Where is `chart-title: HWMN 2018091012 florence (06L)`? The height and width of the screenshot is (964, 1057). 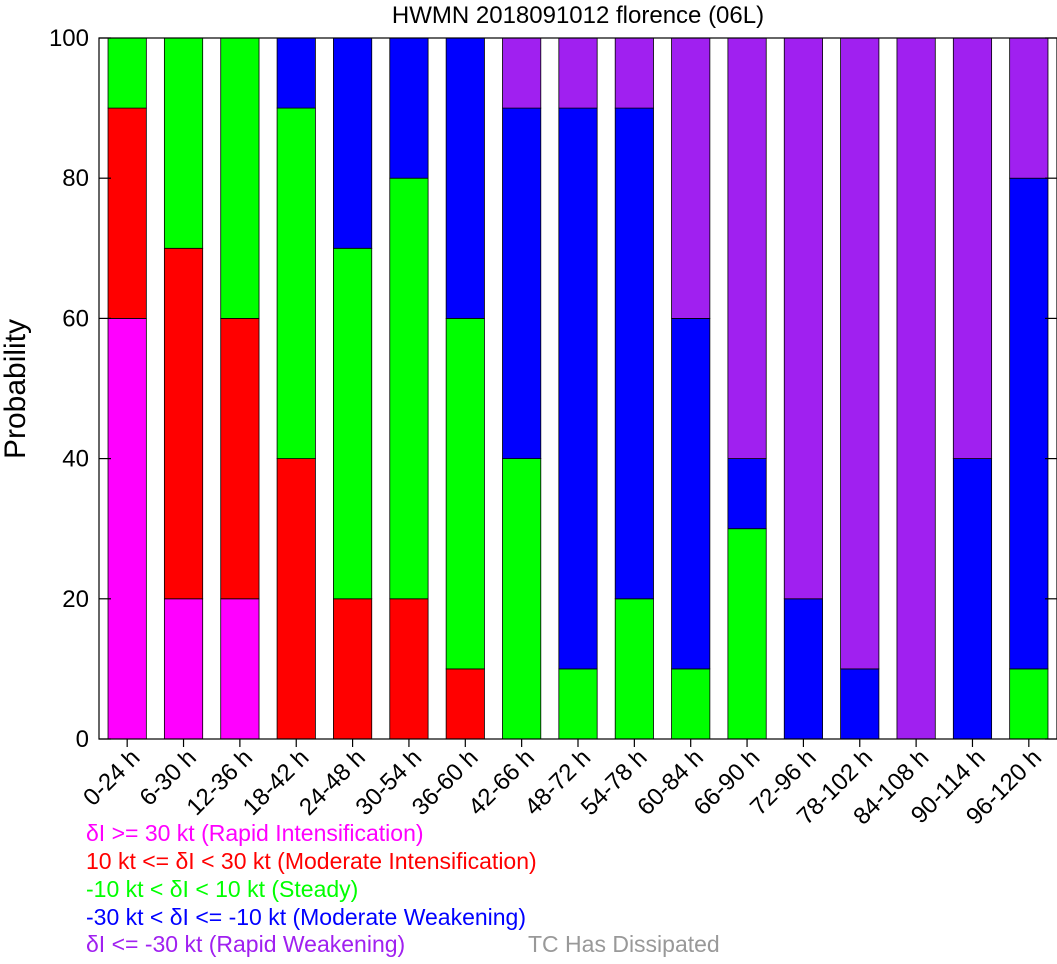
chart-title: HWMN 2018091012 florence (06L) is located at coordinates (578, 15).